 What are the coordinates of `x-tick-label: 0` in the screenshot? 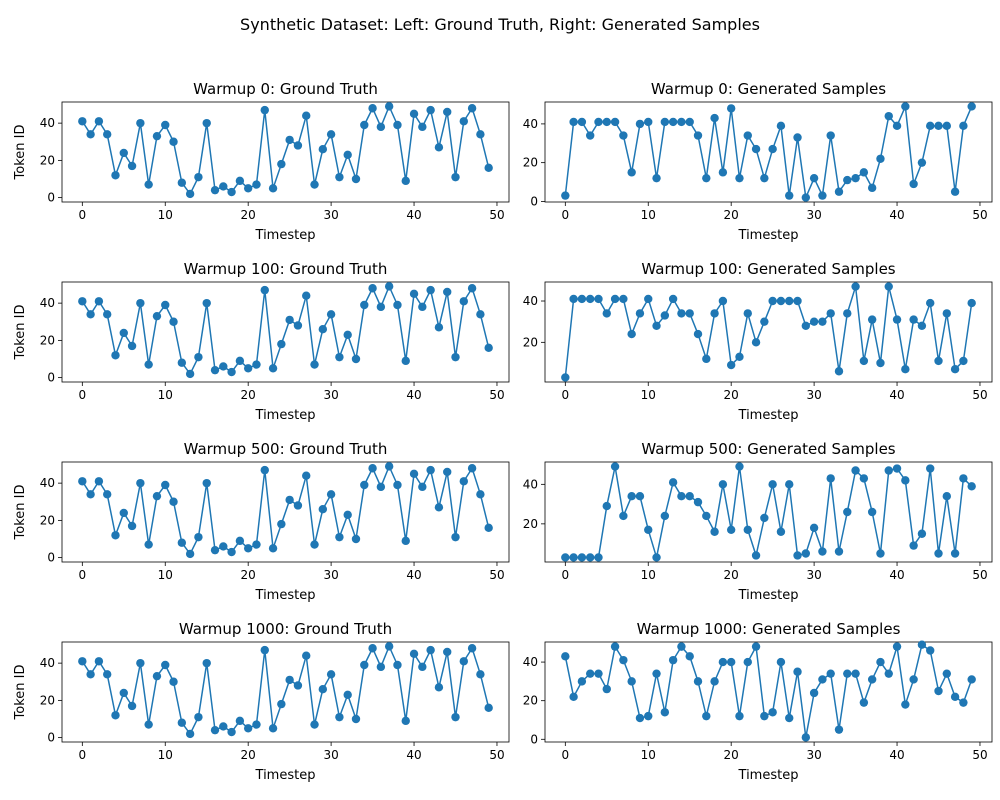 It's located at (82, 215).